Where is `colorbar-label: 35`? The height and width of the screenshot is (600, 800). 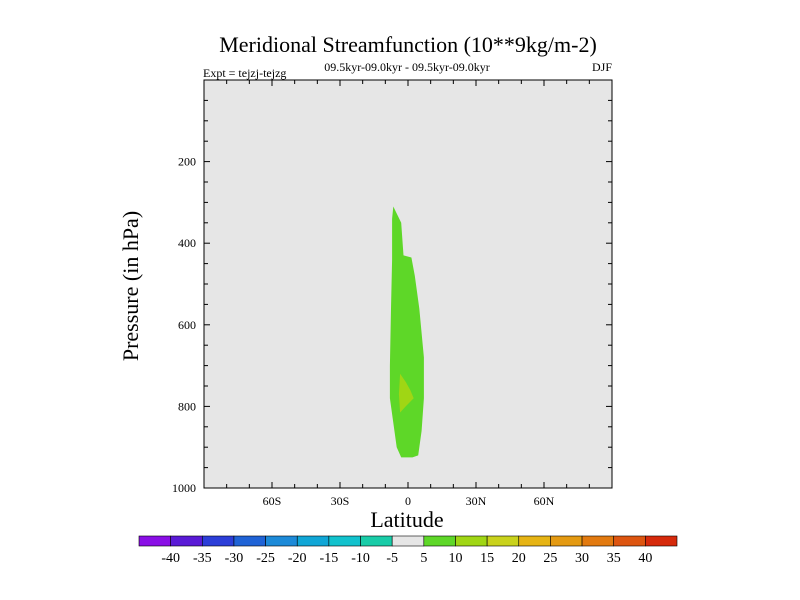 colorbar-label: 35 is located at coordinates (614, 558).